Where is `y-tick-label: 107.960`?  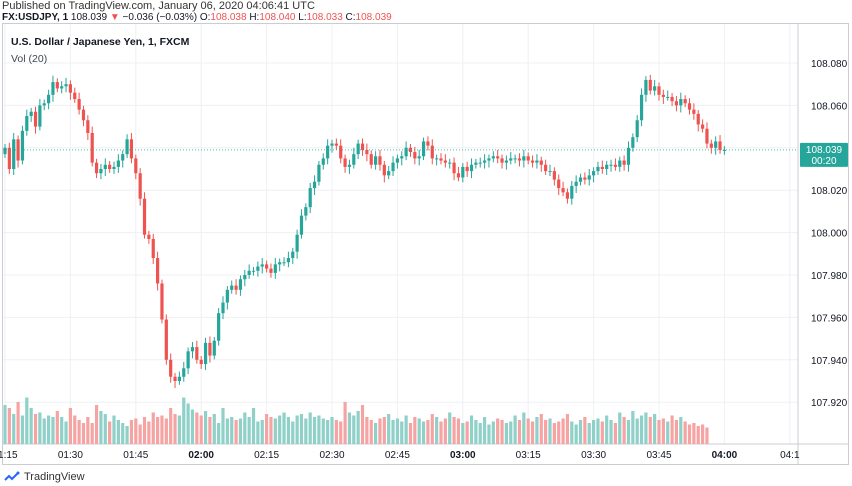 y-tick-label: 107.960 is located at coordinates (829, 318).